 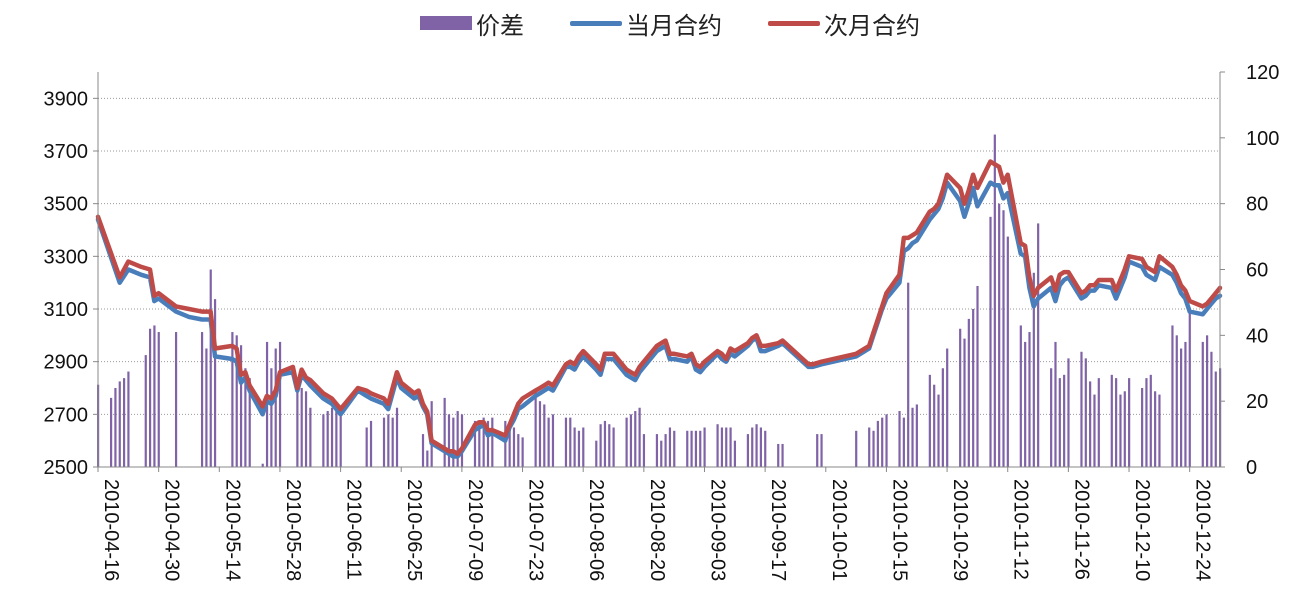 I want to click on legend-swatch-next-month, so click(x=794, y=23).